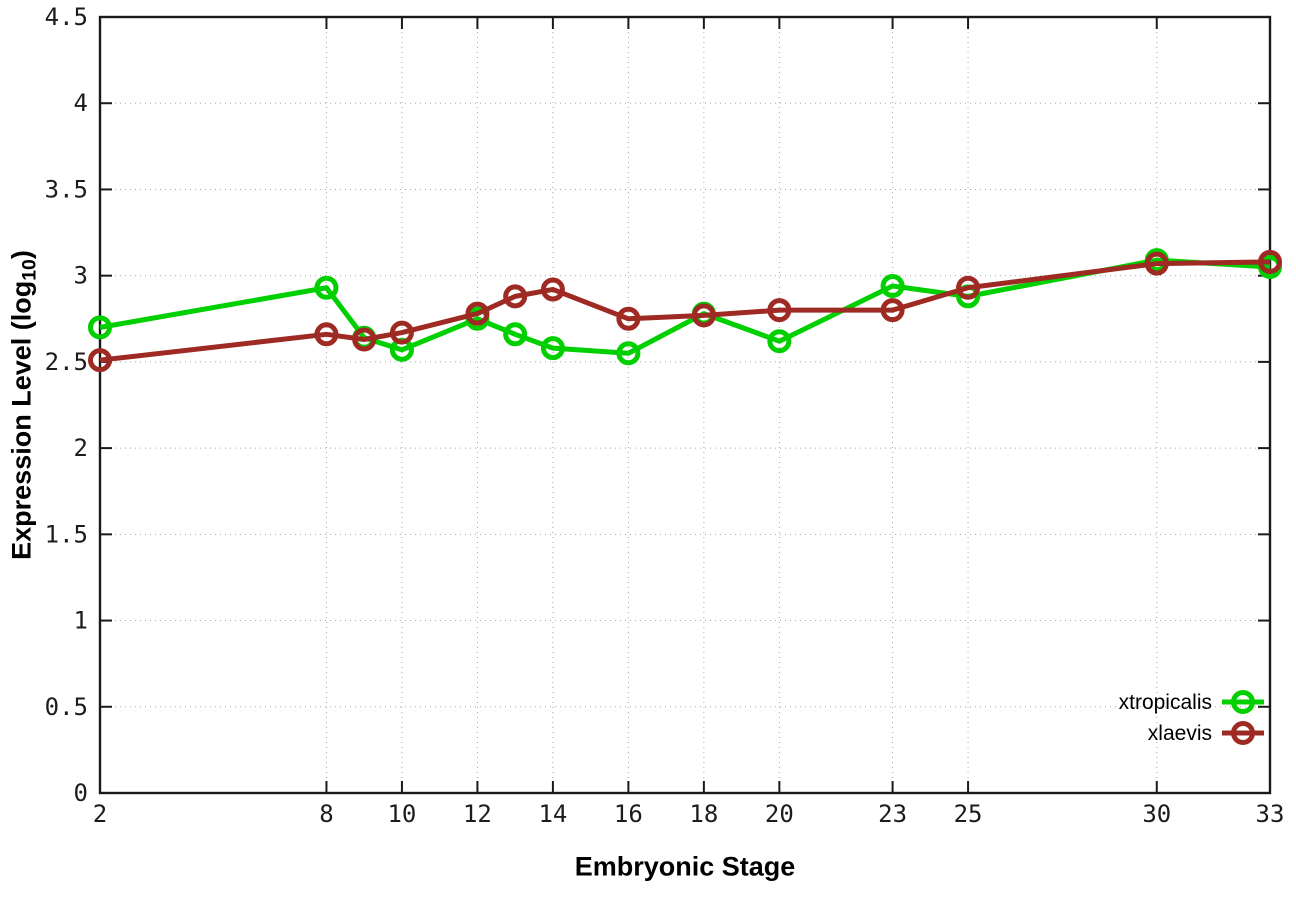 This screenshot has width=1296, height=907. I want to click on x-axis-title: Embryonic Stage, so click(685, 866).